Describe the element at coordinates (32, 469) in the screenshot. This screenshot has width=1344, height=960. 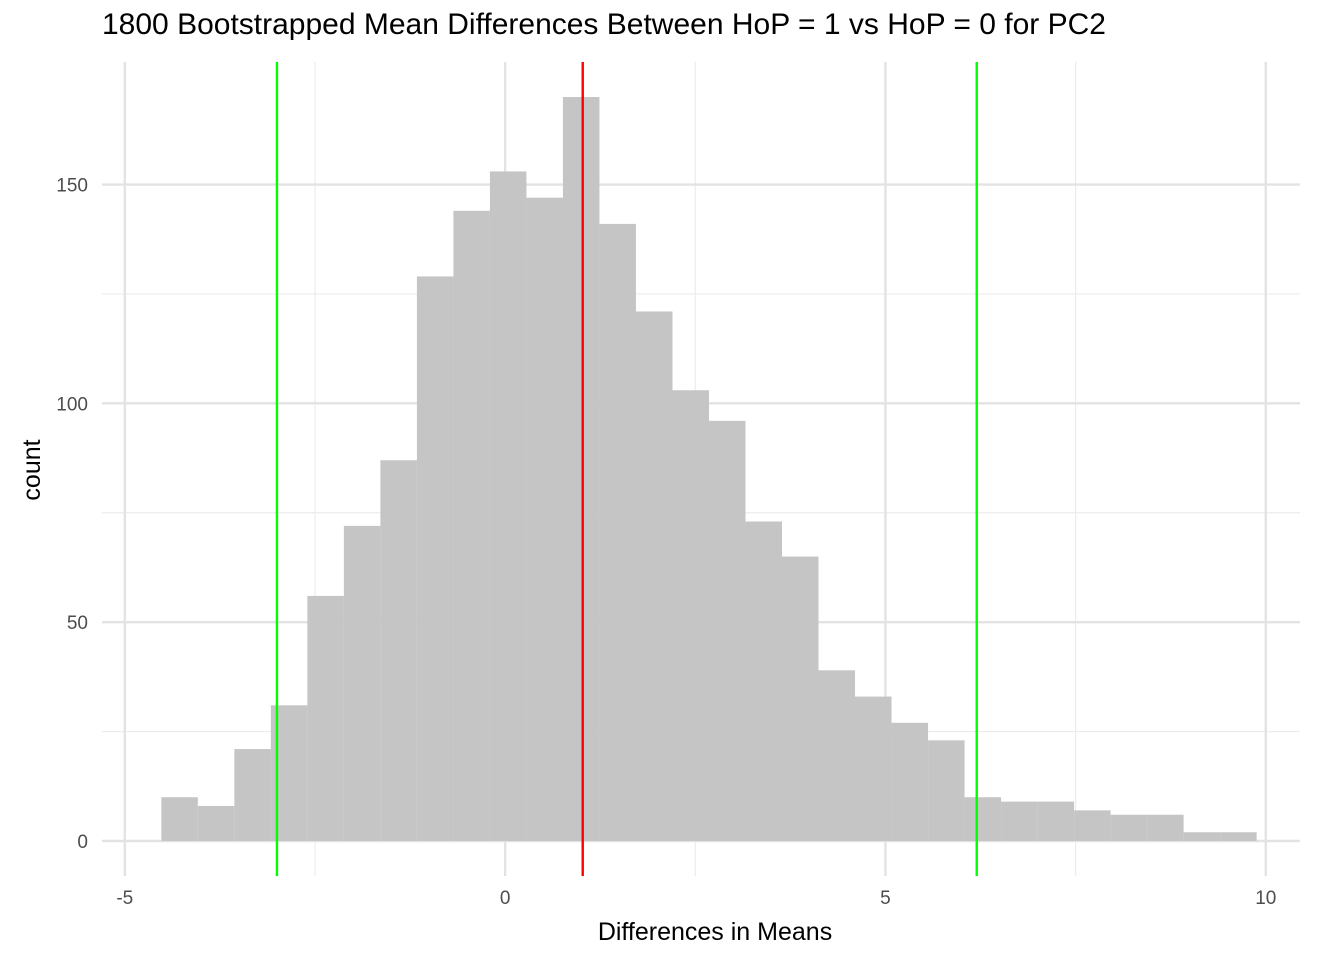
I see `y-axis-title: count` at that location.